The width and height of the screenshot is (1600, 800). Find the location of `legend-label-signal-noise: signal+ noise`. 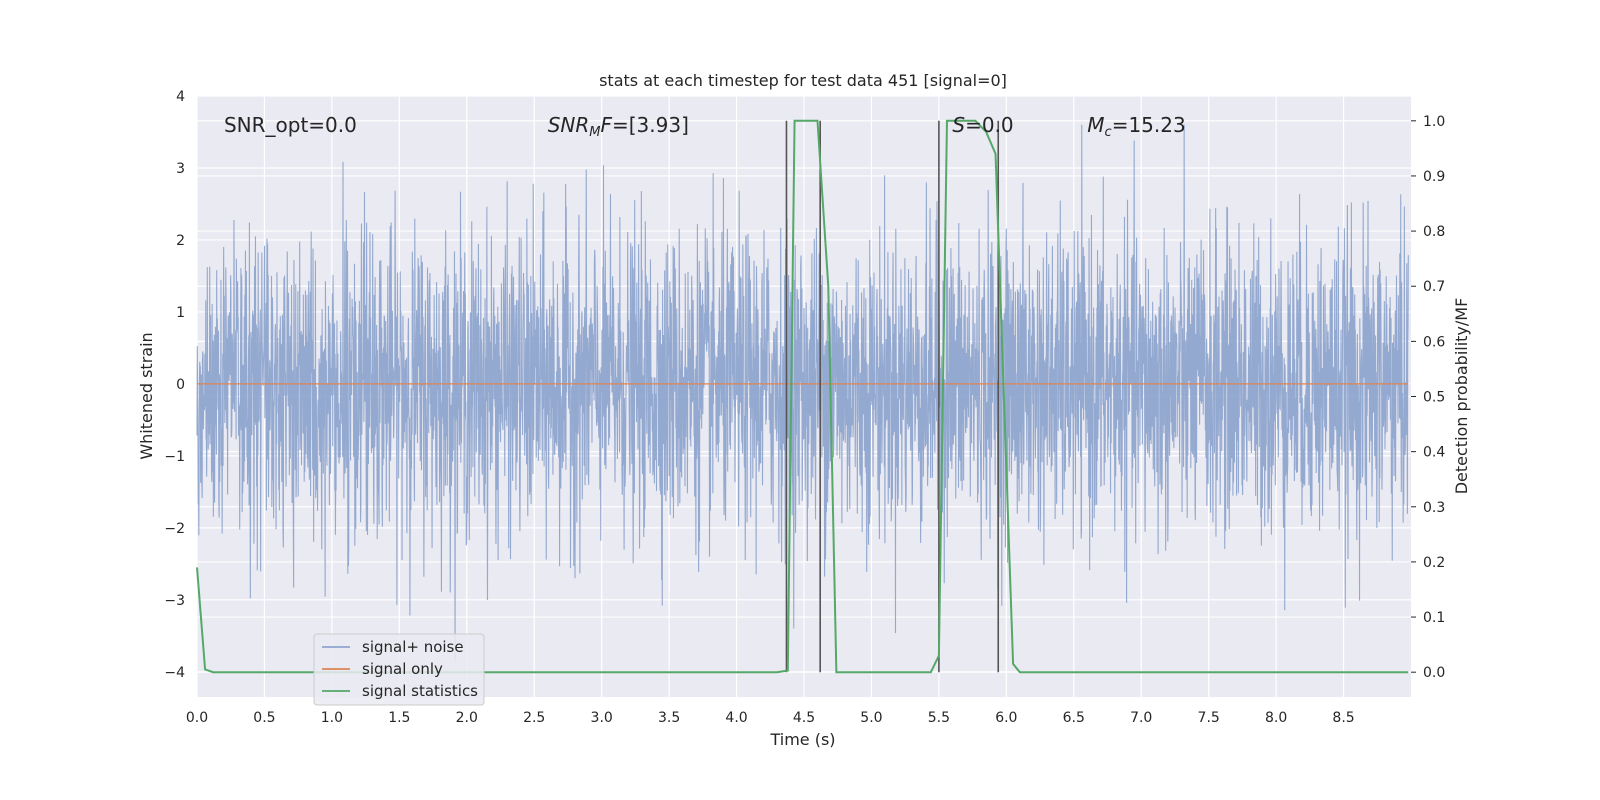

legend-label-signal-noise: signal+ noise is located at coordinates (413, 647).